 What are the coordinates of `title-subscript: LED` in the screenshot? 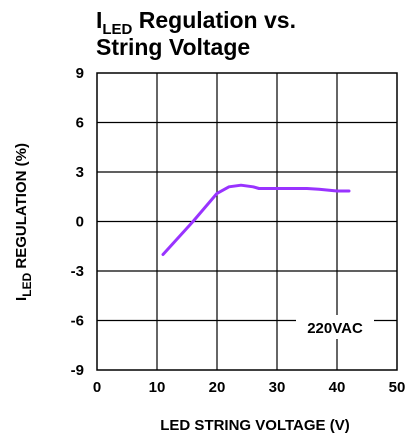 It's located at (117, 29).